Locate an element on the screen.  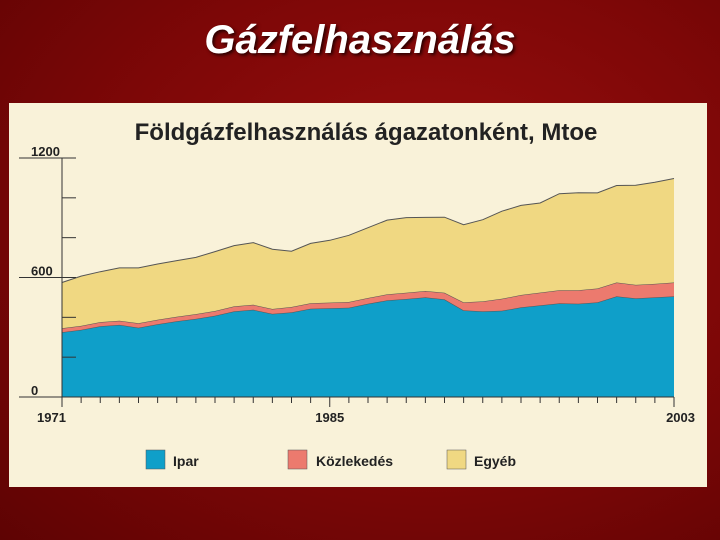
legend-swatch-ipar is located at coordinates (155, 459).